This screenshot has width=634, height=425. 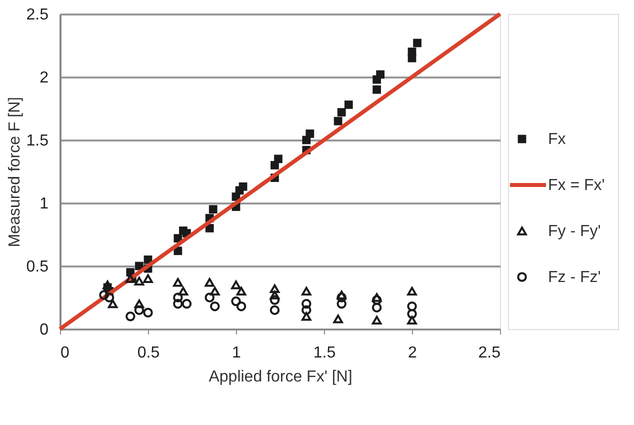 I want to click on x-tick-label: 0.5, so click(x=148, y=353).